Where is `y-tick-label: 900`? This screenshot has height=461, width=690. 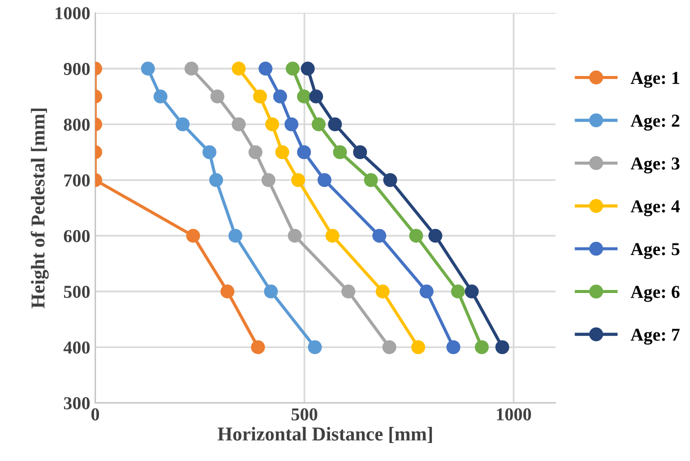
y-tick-label: 900 is located at coordinates (77, 69).